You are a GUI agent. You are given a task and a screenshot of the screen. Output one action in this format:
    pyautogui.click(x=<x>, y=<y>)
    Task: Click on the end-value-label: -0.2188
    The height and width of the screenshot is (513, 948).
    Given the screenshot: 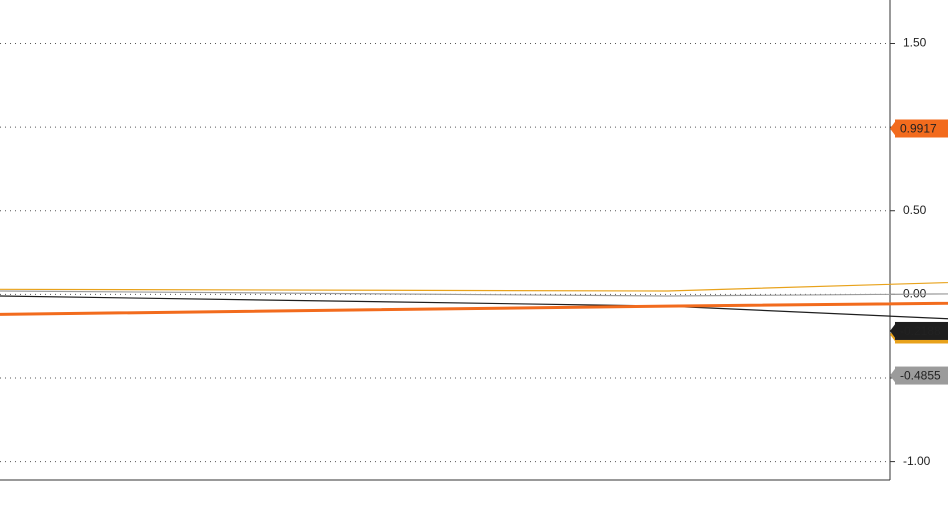 What is the action you would take?
    pyautogui.click(x=920, y=331)
    